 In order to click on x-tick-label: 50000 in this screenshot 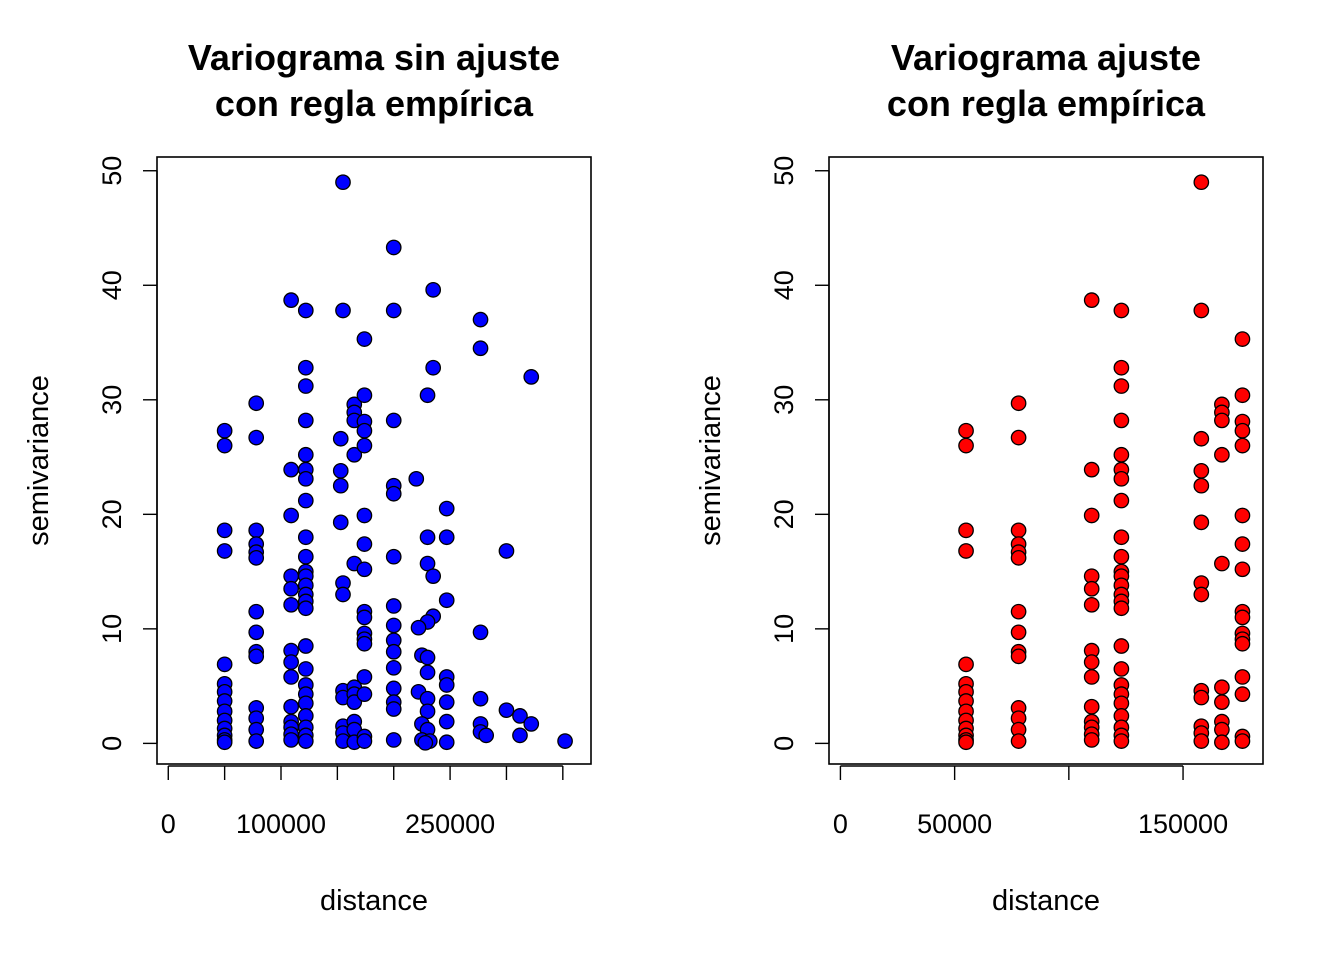, I will do `click(954, 824)`.